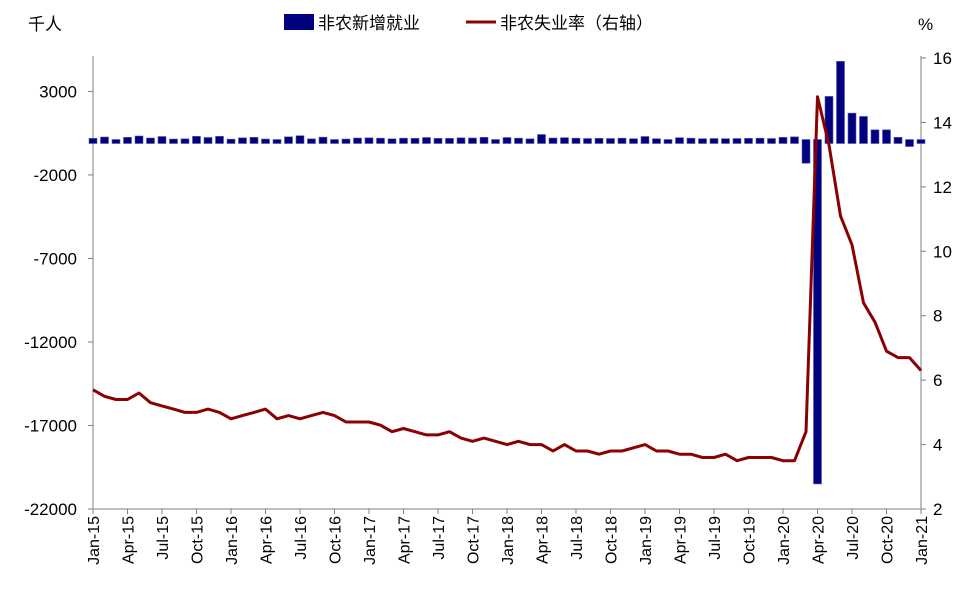 The image size is (973, 603). What do you see at coordinates (646, 540) in the screenshot?
I see `x-tick-label: Jan-19` at bounding box center [646, 540].